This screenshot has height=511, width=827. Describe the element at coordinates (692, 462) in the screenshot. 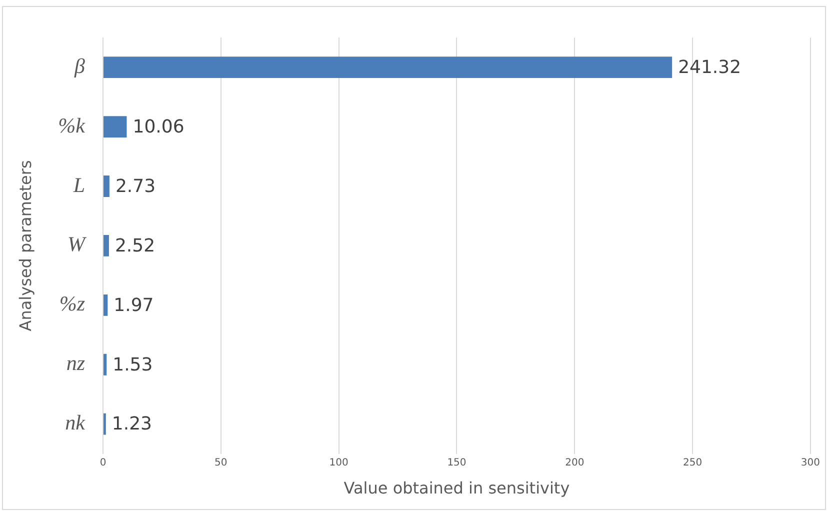

I see `x-tick-label: 250` at that location.